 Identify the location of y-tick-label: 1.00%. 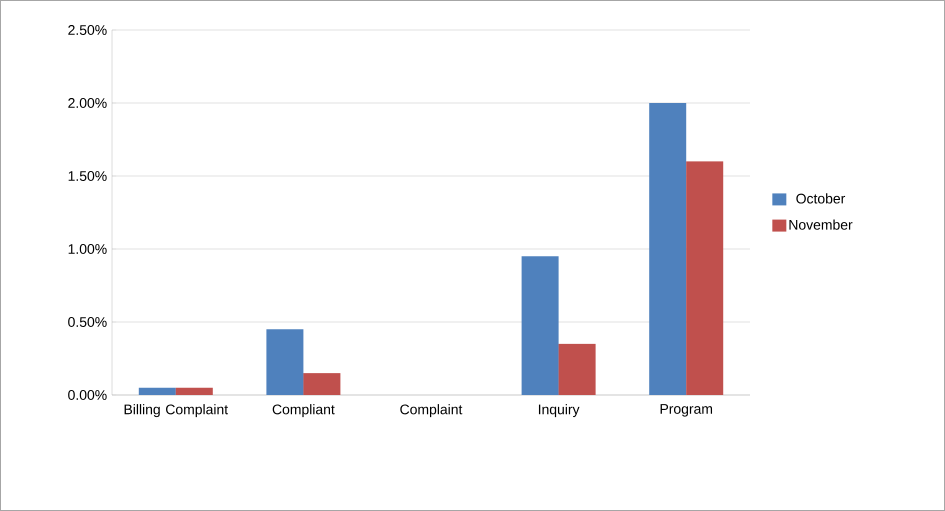
(87, 249).